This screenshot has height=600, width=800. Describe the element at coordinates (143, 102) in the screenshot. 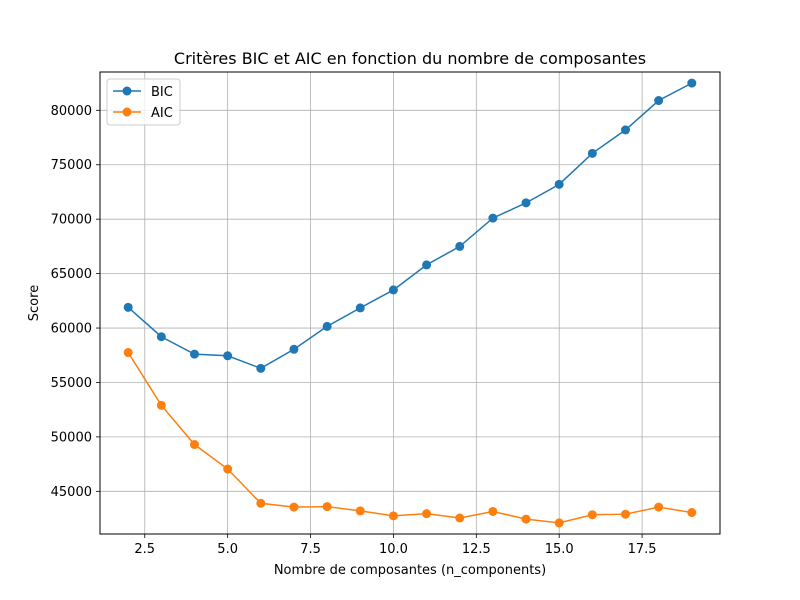

I see `legend: BIC AIC` at that location.